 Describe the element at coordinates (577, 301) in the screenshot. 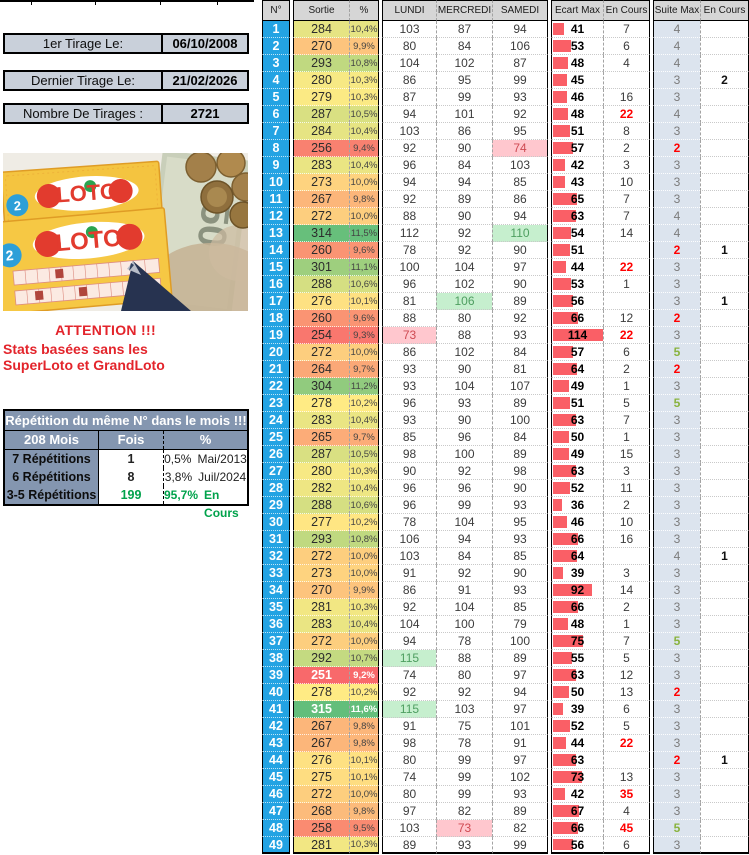

I see `cell-ecart: 56` at that location.